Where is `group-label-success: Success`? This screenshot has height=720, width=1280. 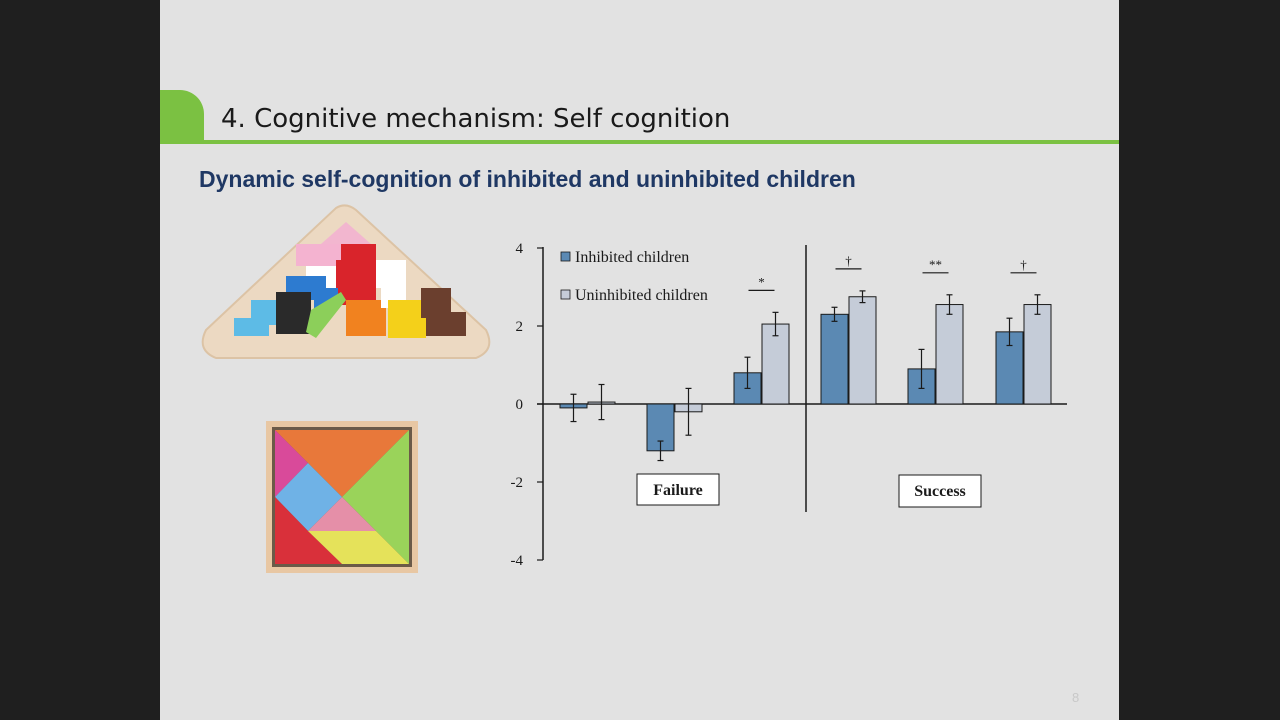
group-label-success: Success is located at coordinates (940, 491).